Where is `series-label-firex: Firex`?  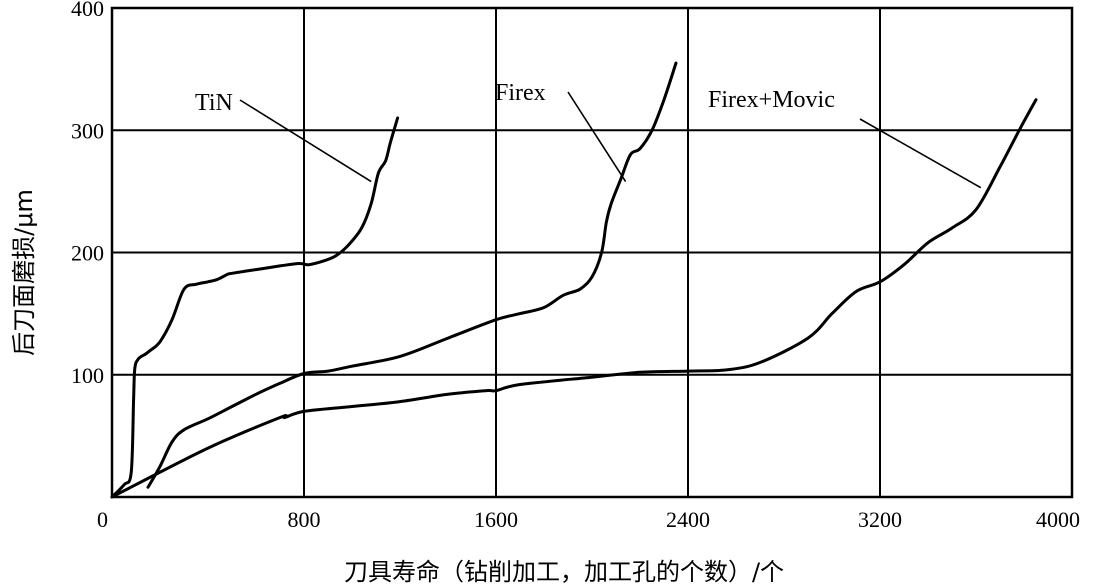
series-label-firex: Firex is located at coordinates (520, 93).